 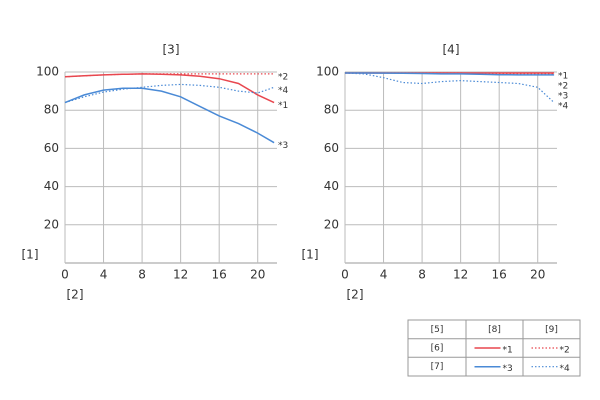 I want to click on legend-frame, so click(x=494, y=348).